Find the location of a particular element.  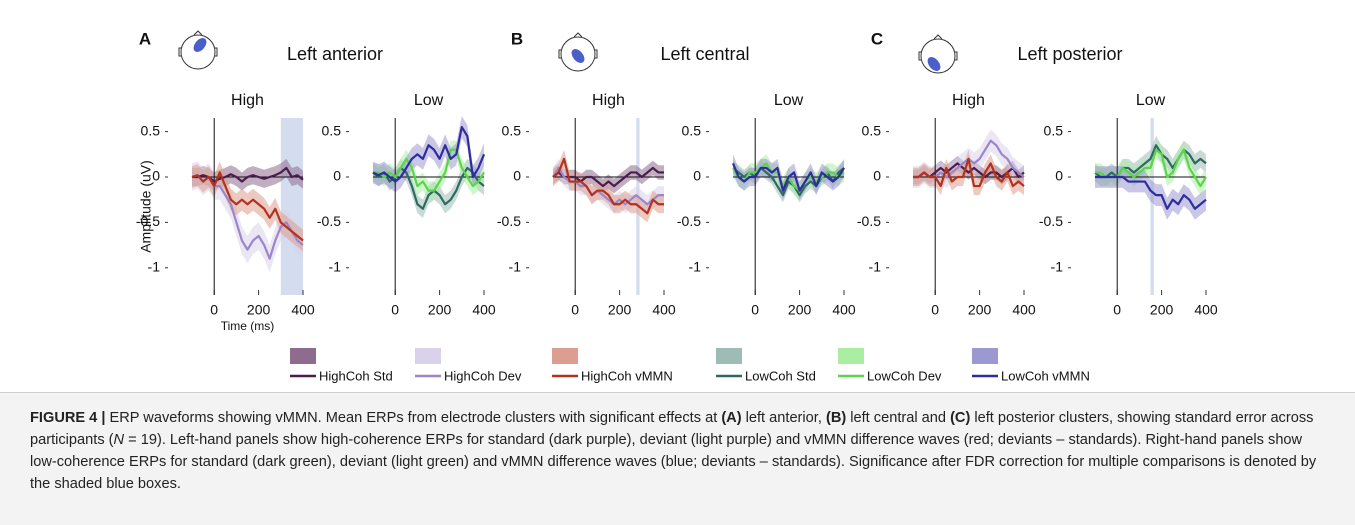

legend-label: HighCoh Dev is located at coordinates (483, 375).